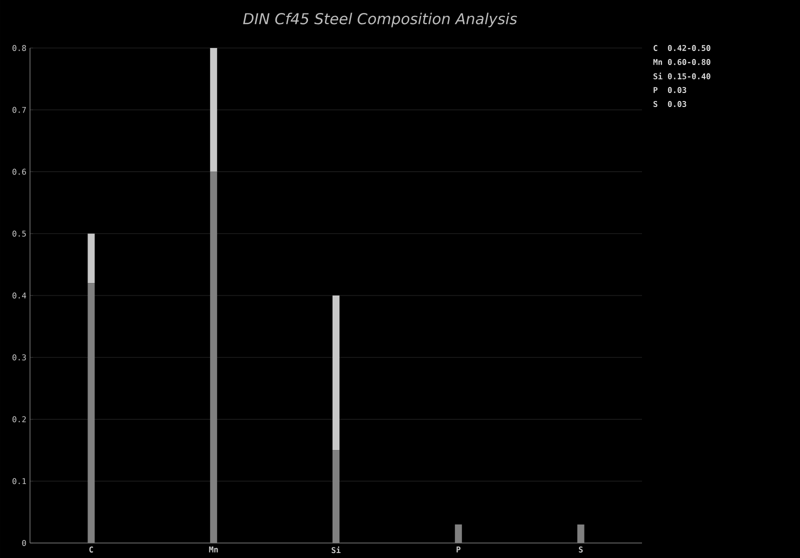  What do you see at coordinates (682, 76) in the screenshot?
I see `text: Si 0.15-0.40` at bounding box center [682, 76].